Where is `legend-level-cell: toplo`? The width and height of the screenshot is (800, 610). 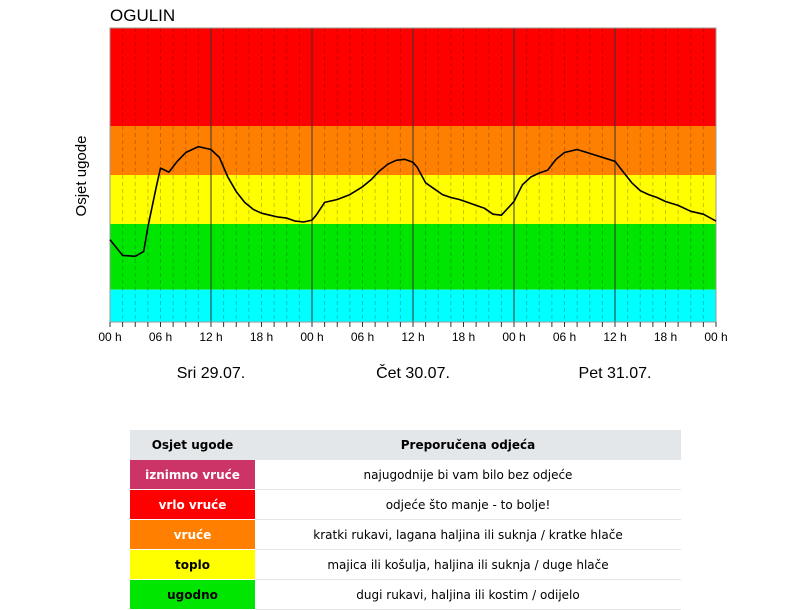
legend-level-cell: toplo is located at coordinates (192, 564).